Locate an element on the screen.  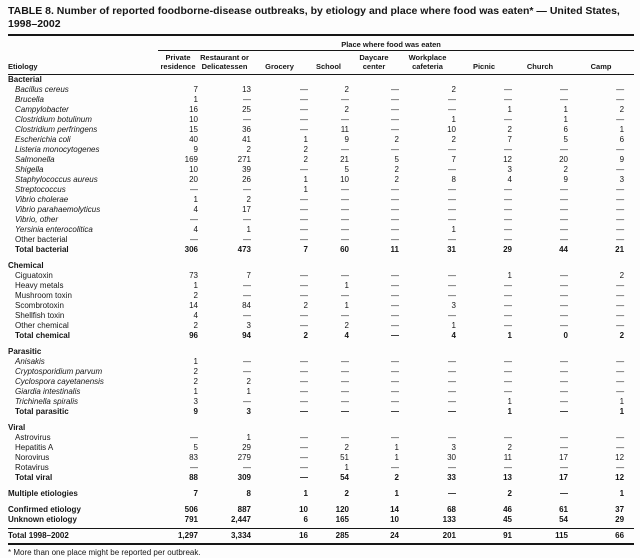
etiology-label: Viral is located at coordinates (17, 427).